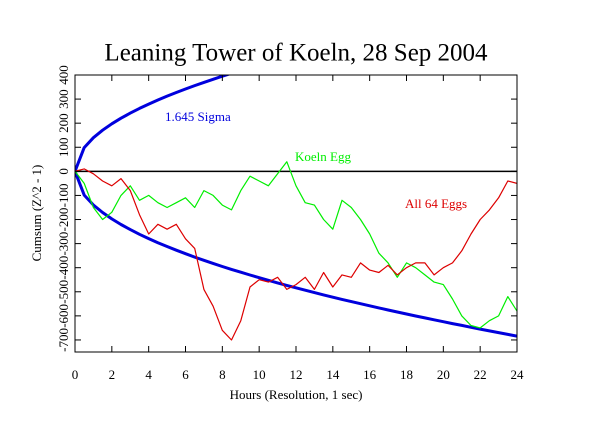 This screenshot has height=427, width=596. Describe the element at coordinates (63, 316) in the screenshot. I see `y-tick-label: -600` at that location.